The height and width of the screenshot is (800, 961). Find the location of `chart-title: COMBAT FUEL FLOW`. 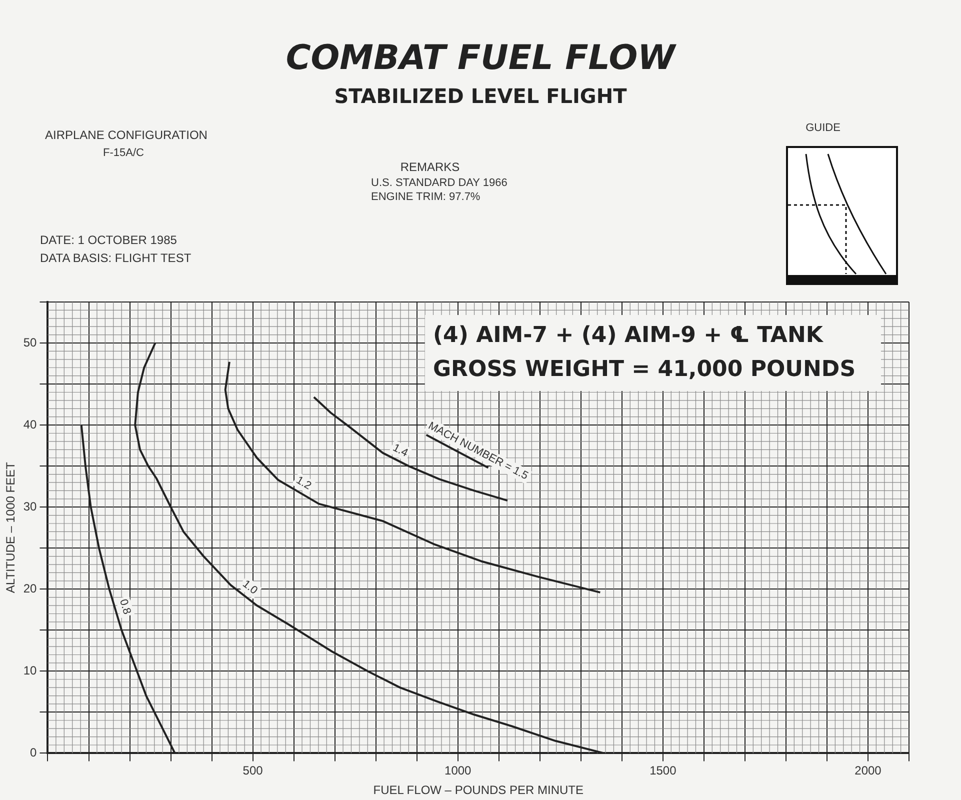

chart-title: COMBAT FUEL FLOW is located at coordinates (481, 58).